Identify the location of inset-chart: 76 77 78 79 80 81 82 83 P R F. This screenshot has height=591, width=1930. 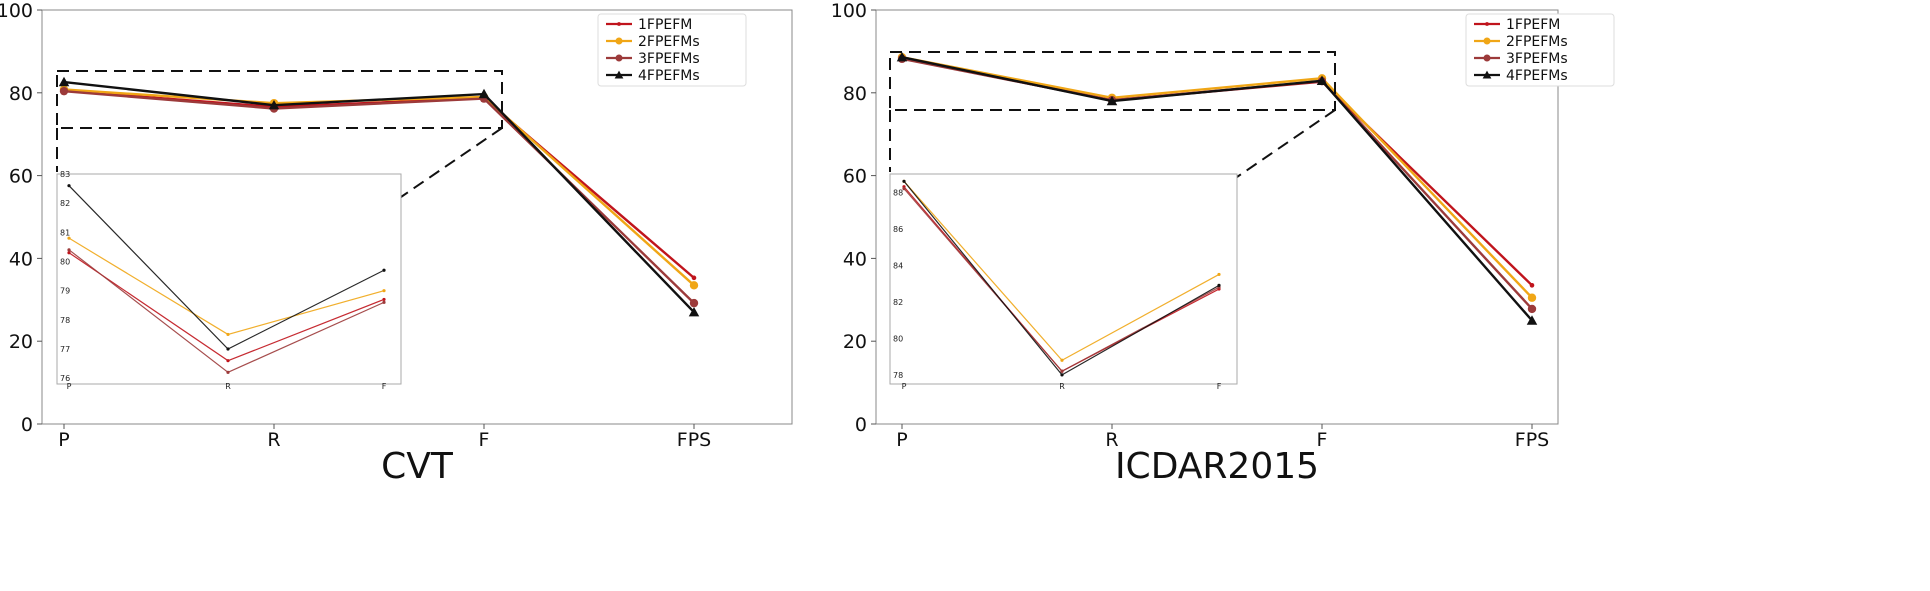
(229, 280).